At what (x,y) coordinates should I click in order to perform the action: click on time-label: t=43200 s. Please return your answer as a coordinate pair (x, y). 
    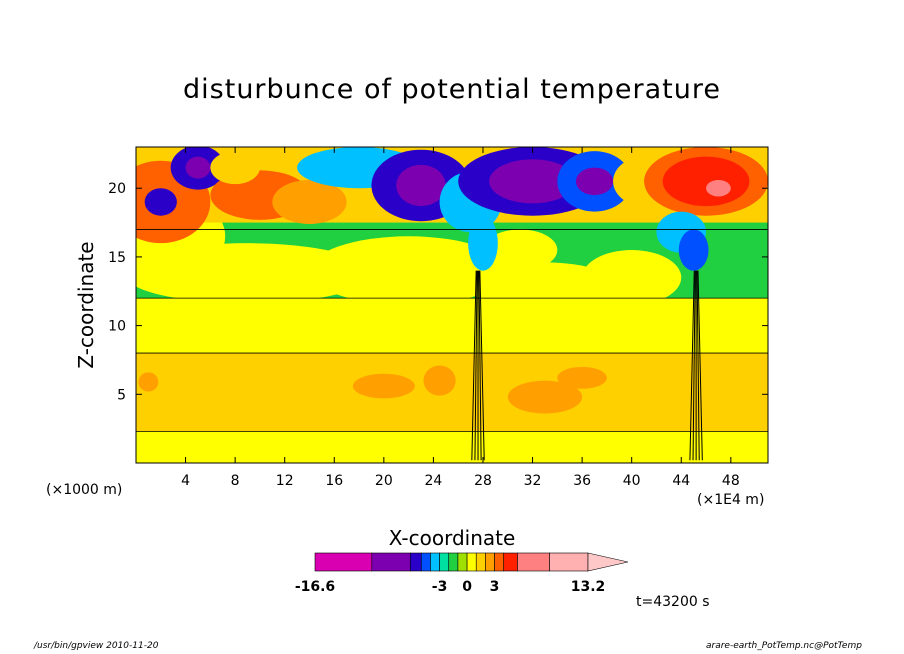
    Looking at the image, I should click on (673, 602).